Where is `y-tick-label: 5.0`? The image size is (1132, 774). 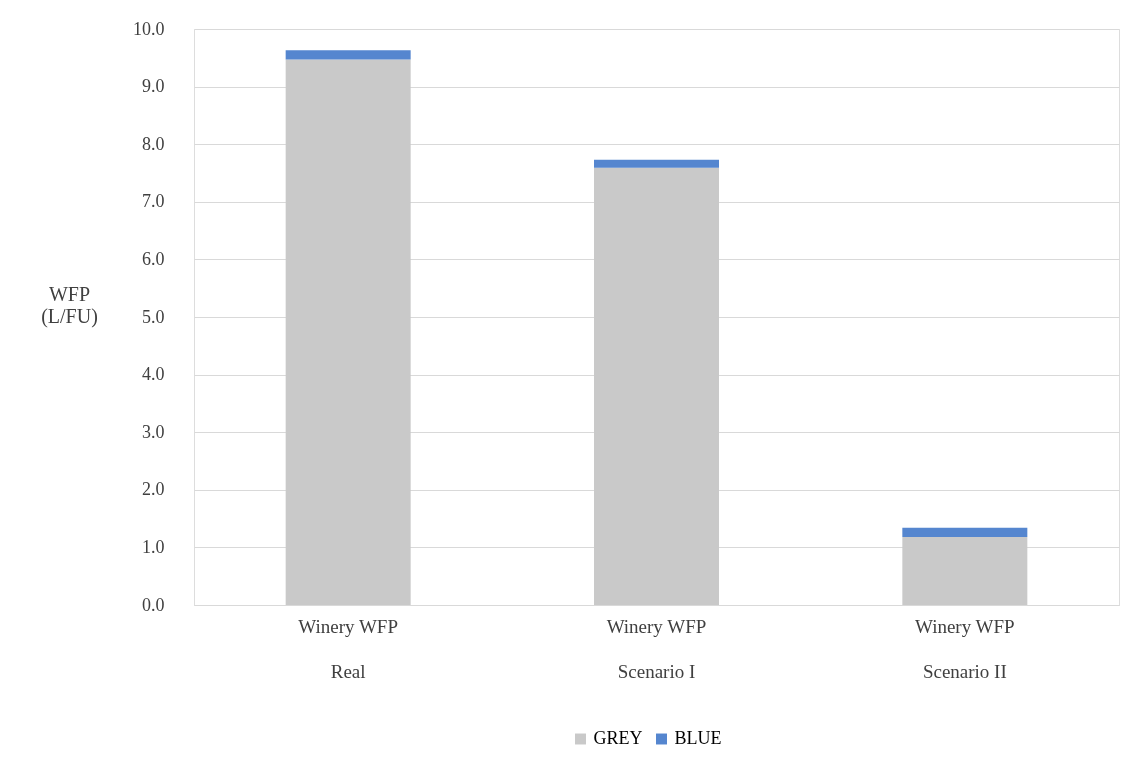 y-tick-label: 5.0 is located at coordinates (153, 316).